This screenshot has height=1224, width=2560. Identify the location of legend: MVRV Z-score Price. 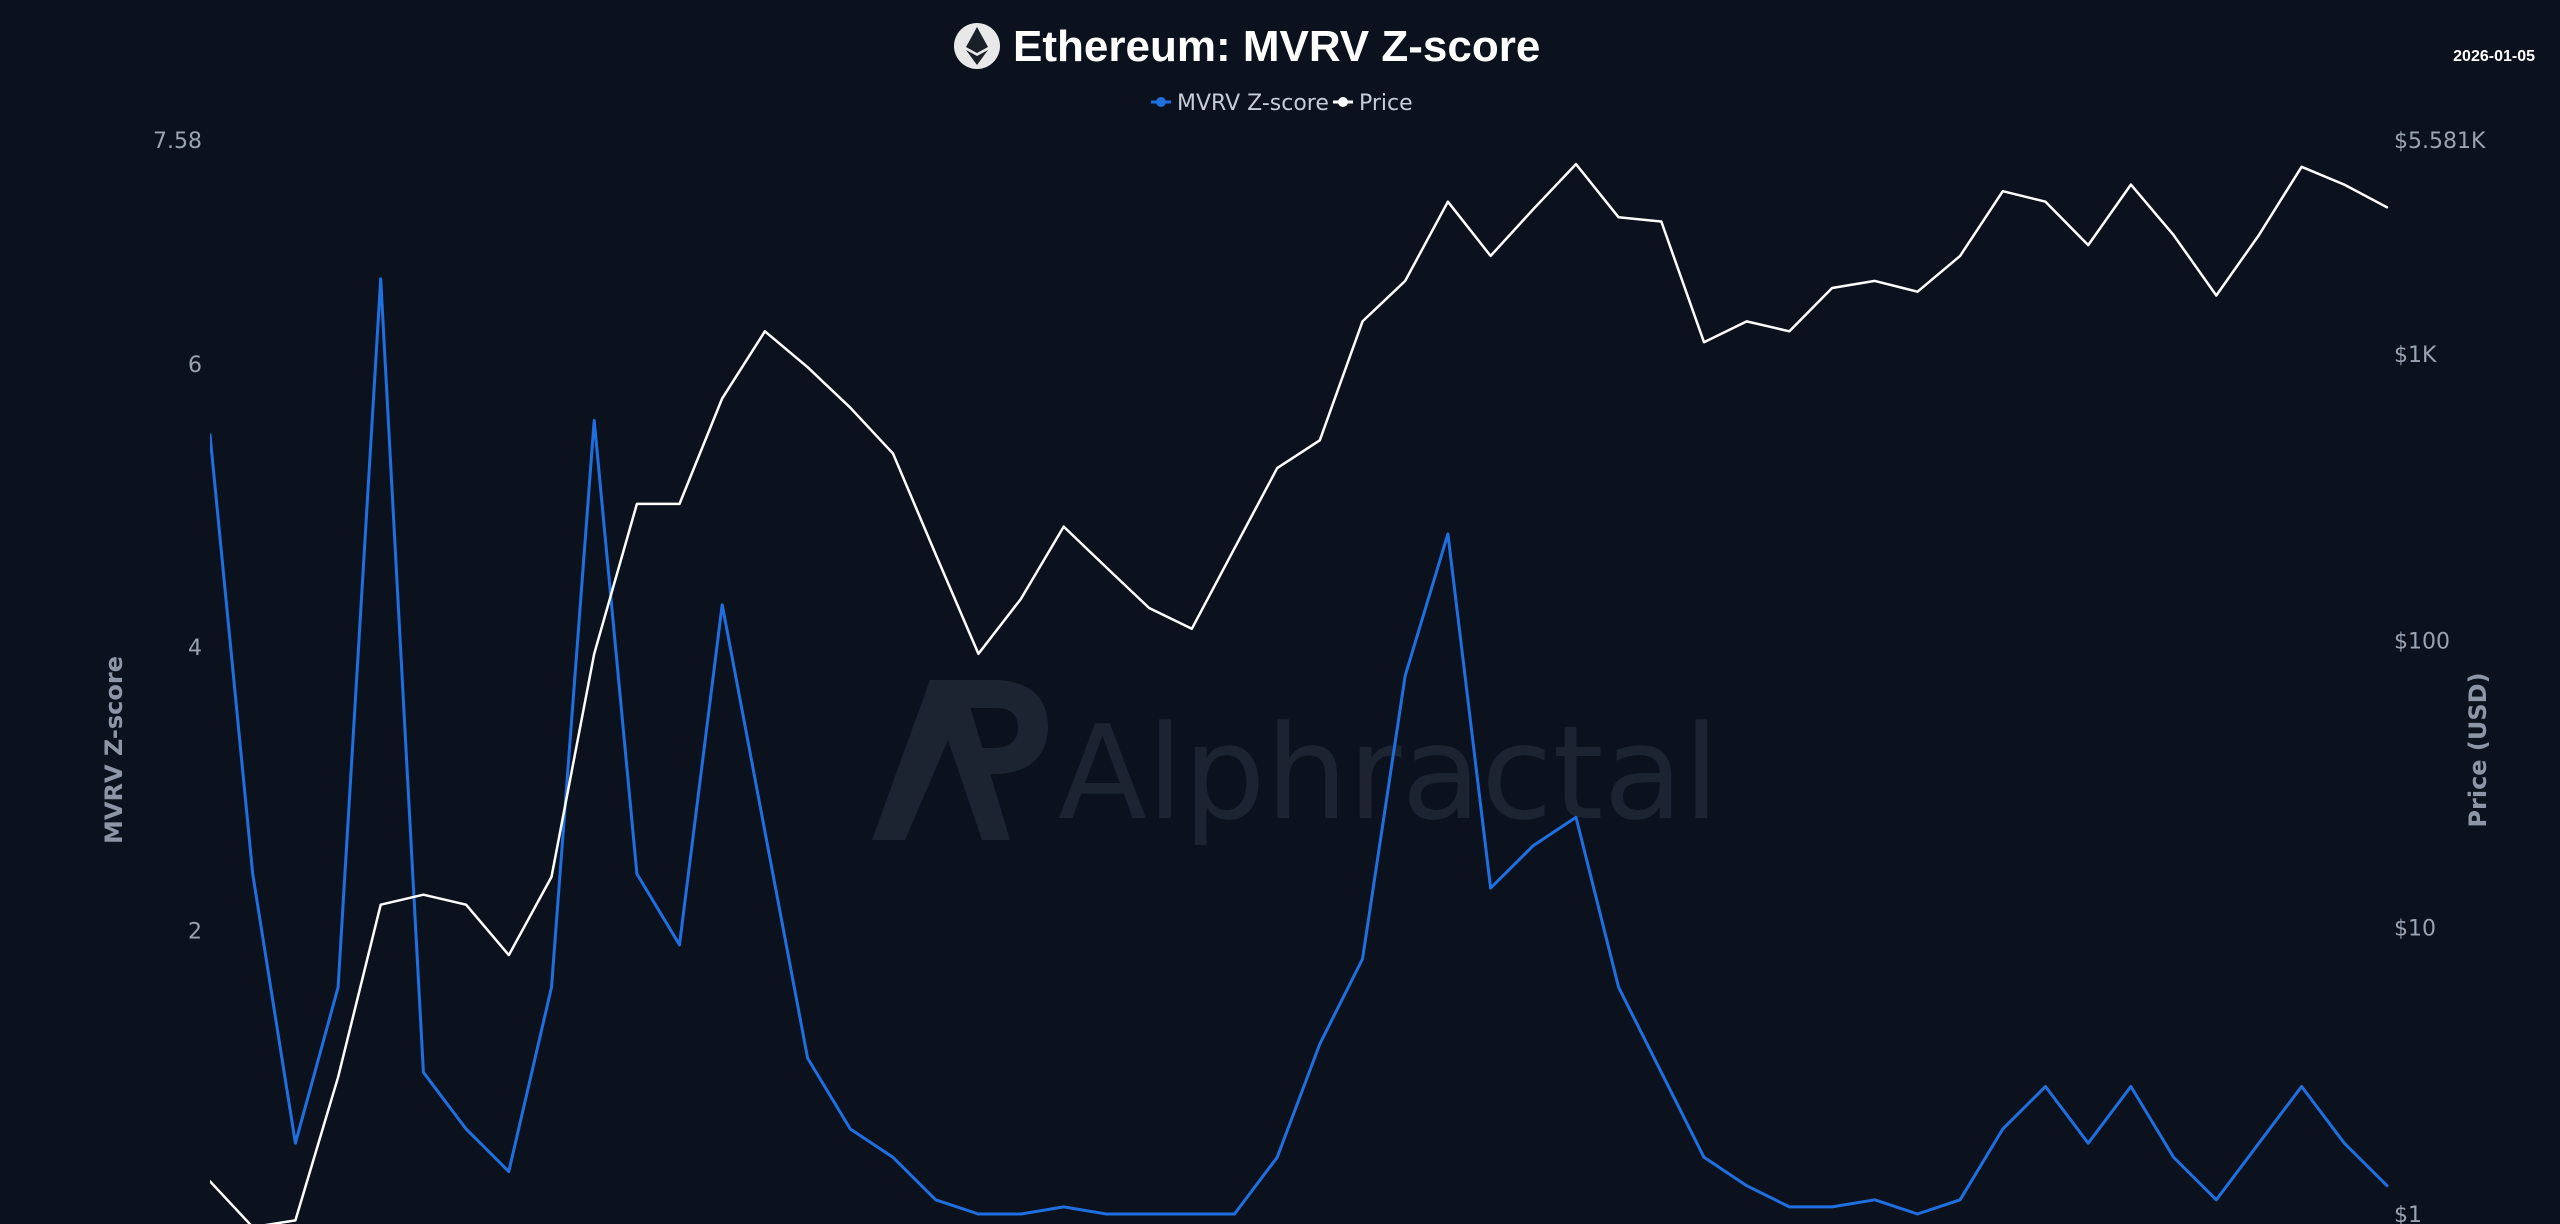
(1282, 103).